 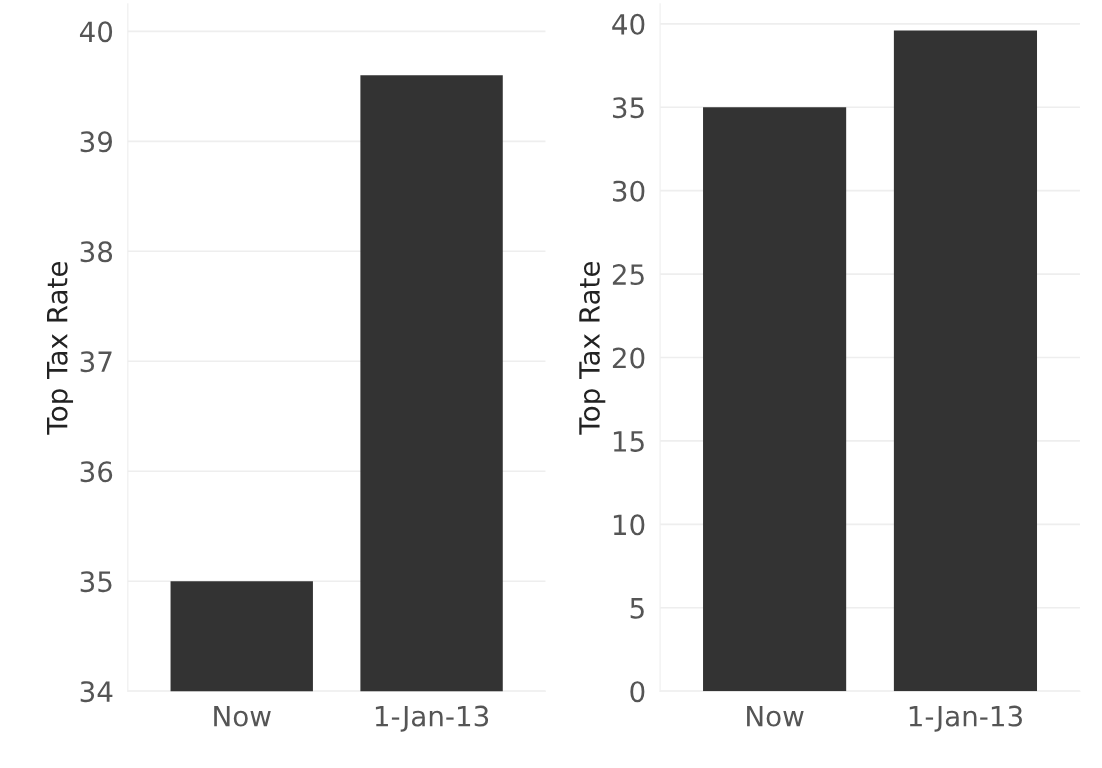 What do you see at coordinates (629, 525) in the screenshot?
I see `y-tick-label: 10` at bounding box center [629, 525].